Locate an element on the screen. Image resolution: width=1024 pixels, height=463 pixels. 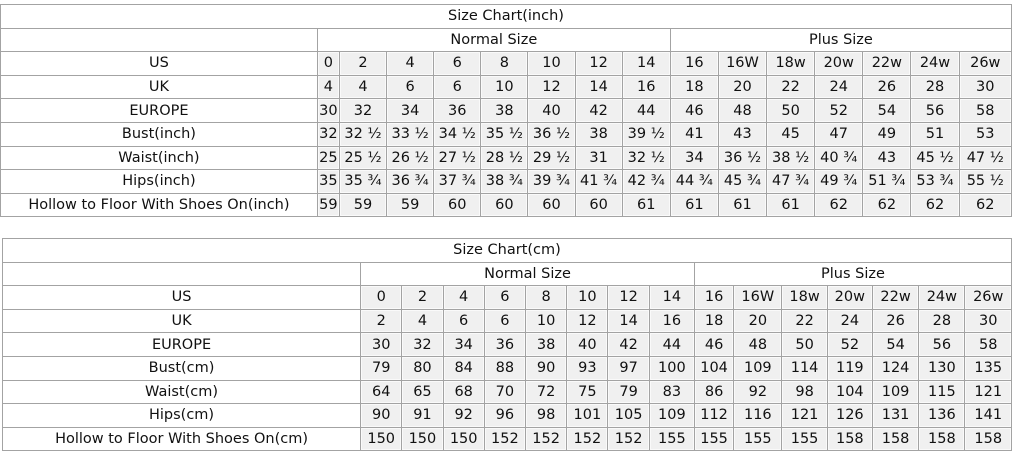
size-value-cell: 20w is located at coordinates (849, 297).